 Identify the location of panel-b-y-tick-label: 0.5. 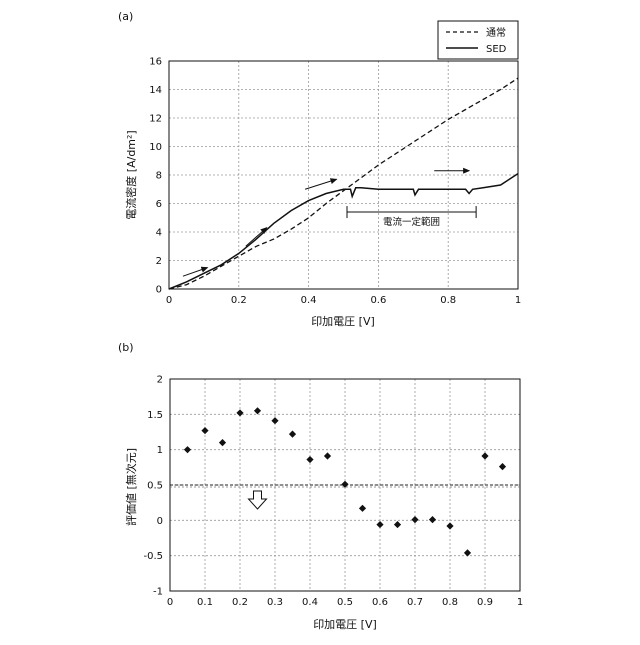
(155, 486).